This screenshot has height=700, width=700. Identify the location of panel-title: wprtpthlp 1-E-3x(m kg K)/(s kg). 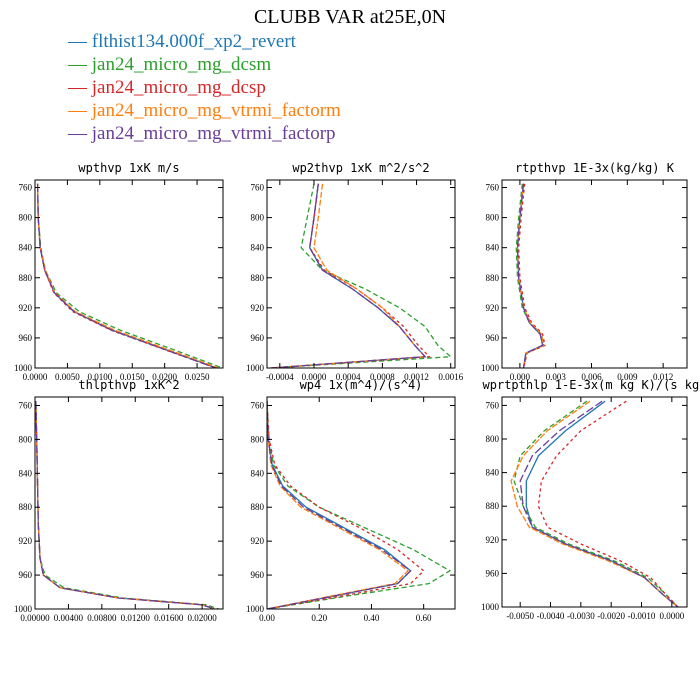
(591, 385).